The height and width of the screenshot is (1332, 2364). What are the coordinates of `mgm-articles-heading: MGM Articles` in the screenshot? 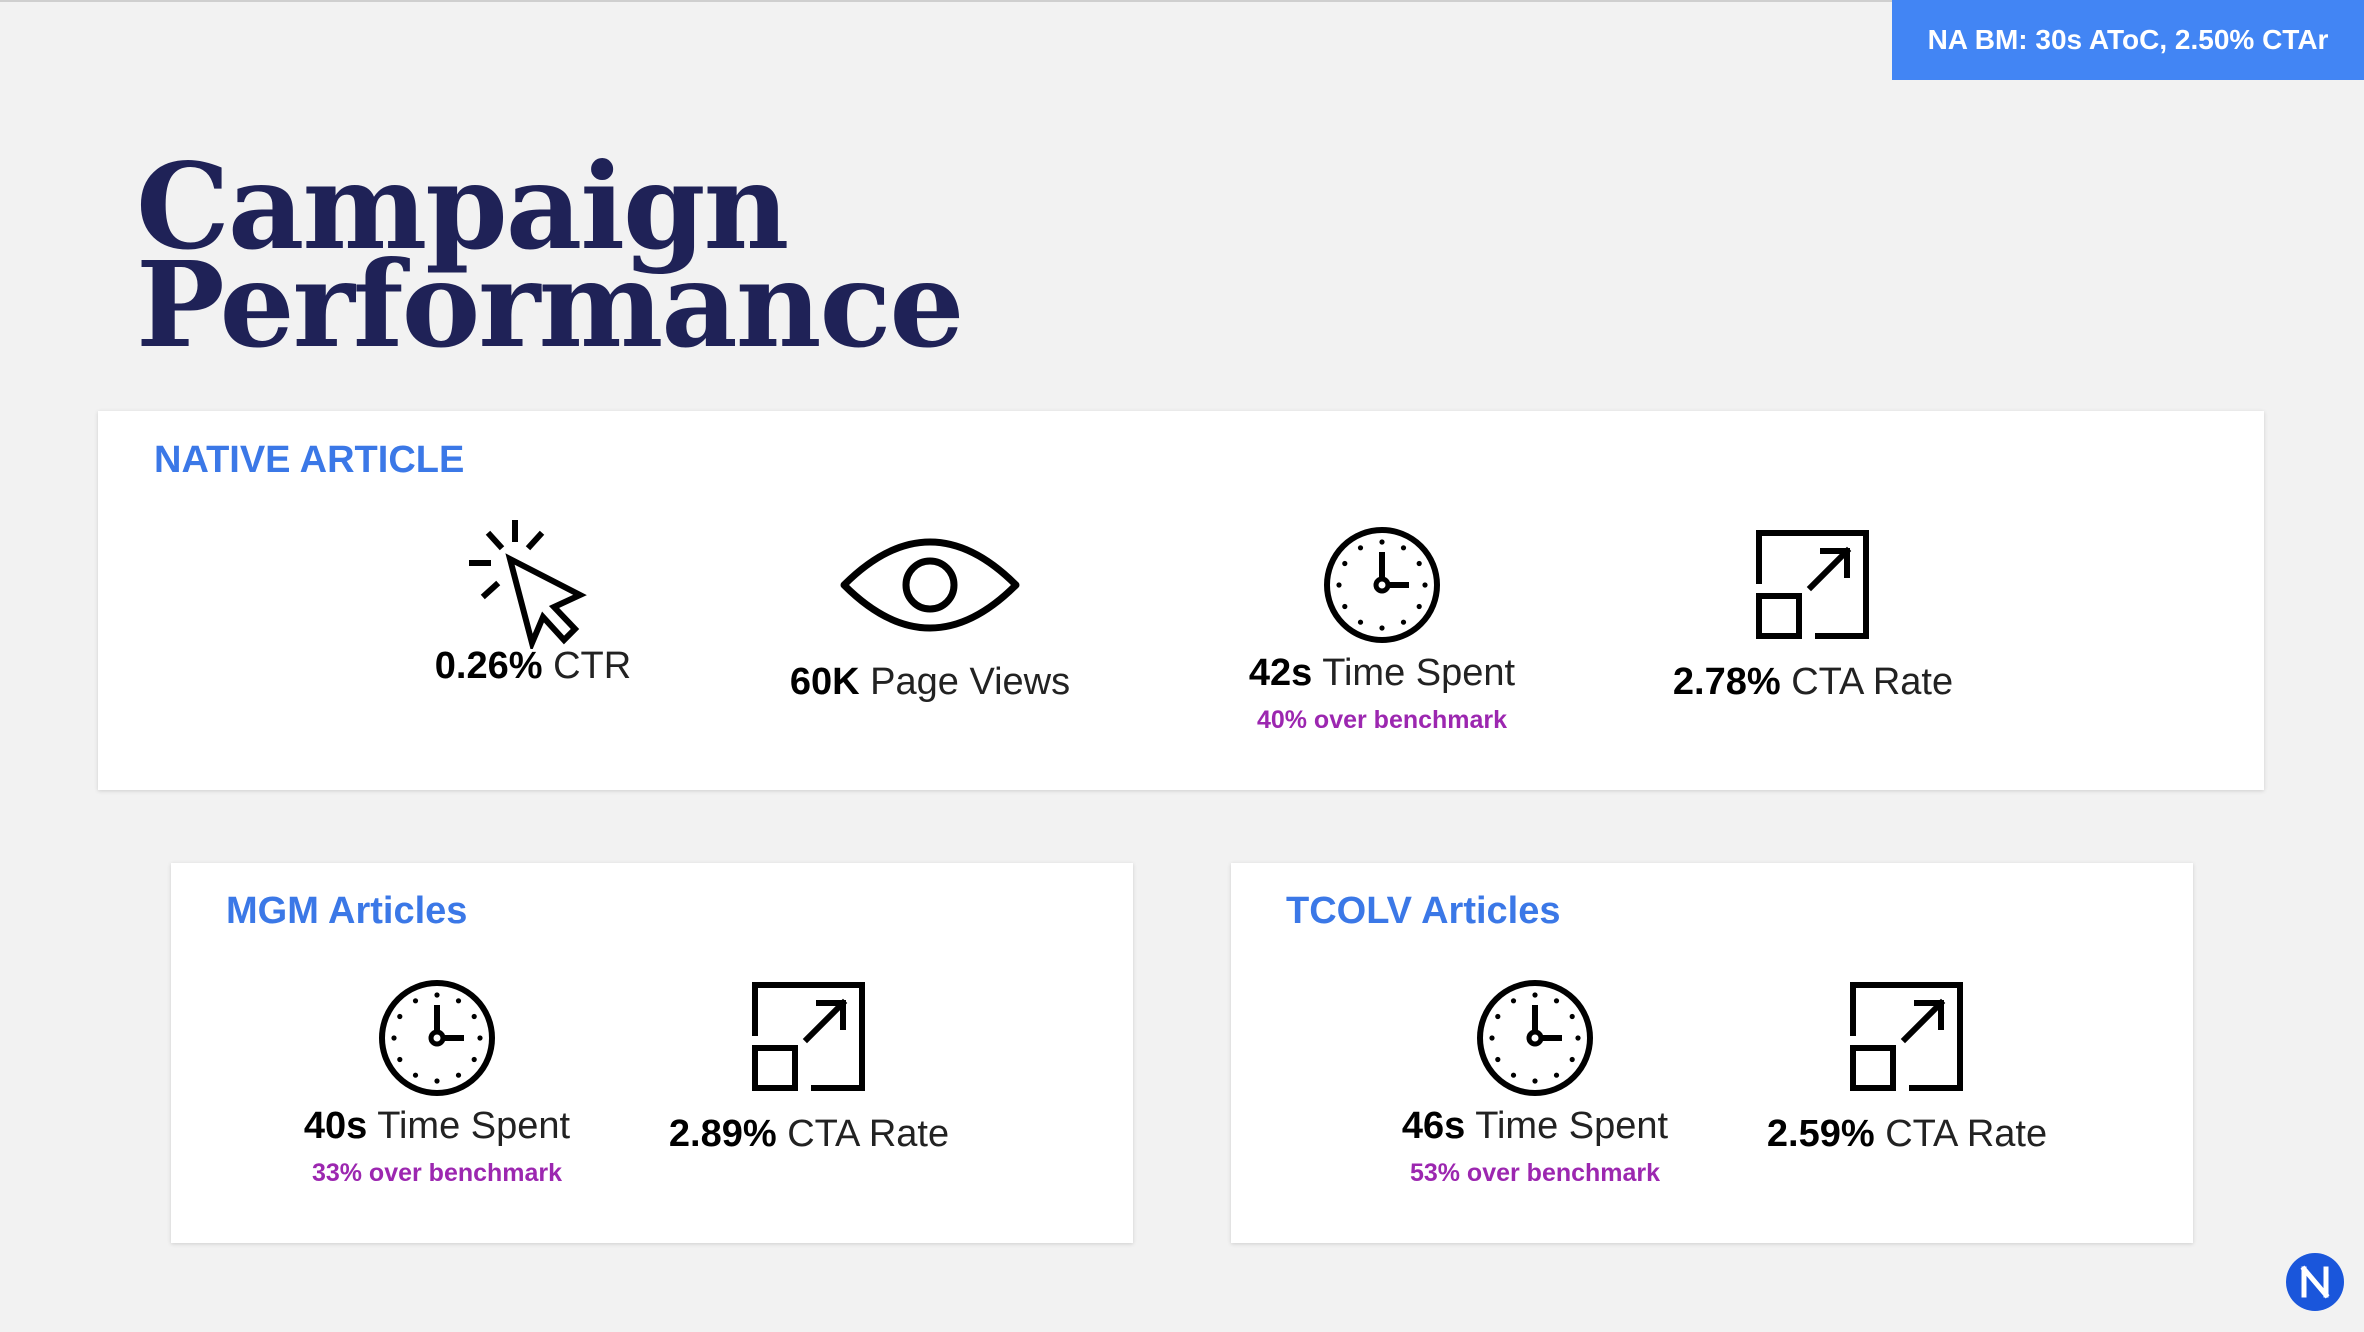 It's located at (347, 911).